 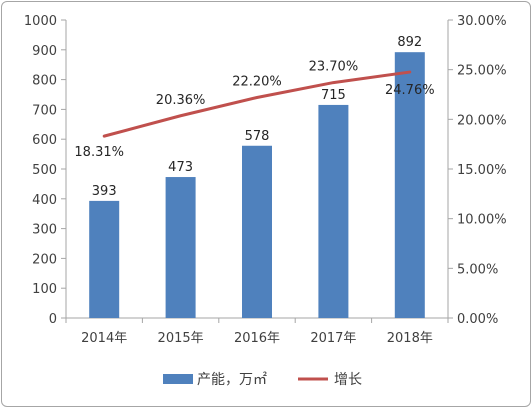 What do you see at coordinates (44, 200) in the screenshot?
I see `left-tick-label: 400` at bounding box center [44, 200].